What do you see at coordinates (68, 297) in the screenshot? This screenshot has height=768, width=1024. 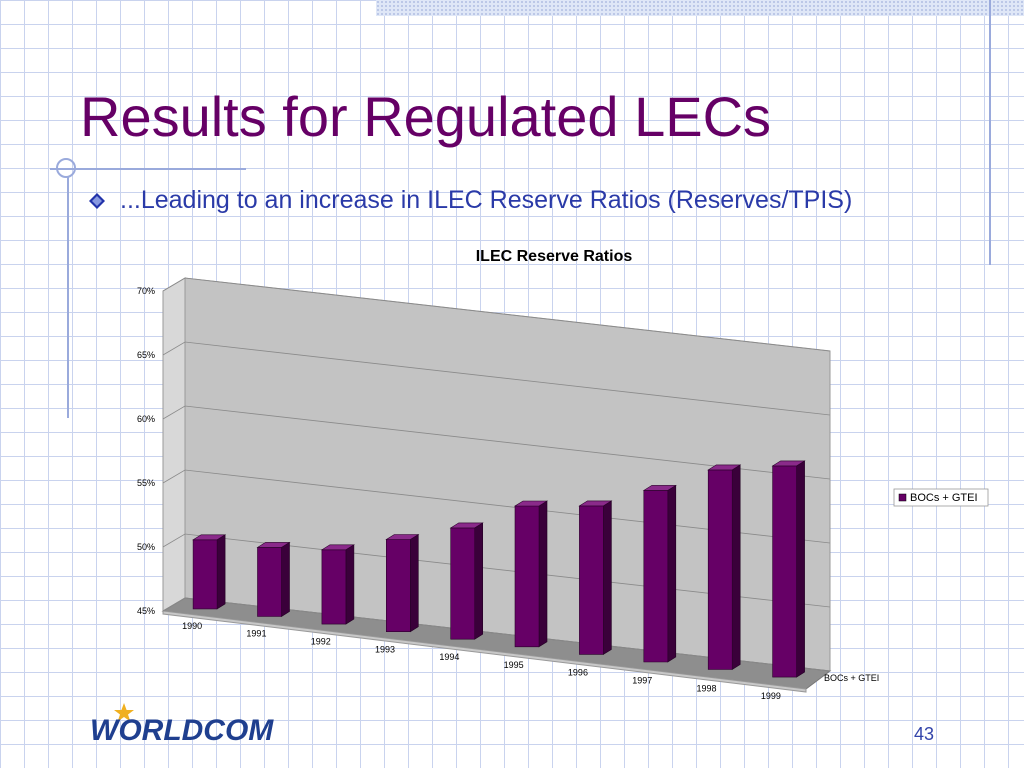 I see `decorative-vertical-line-left` at bounding box center [68, 297].